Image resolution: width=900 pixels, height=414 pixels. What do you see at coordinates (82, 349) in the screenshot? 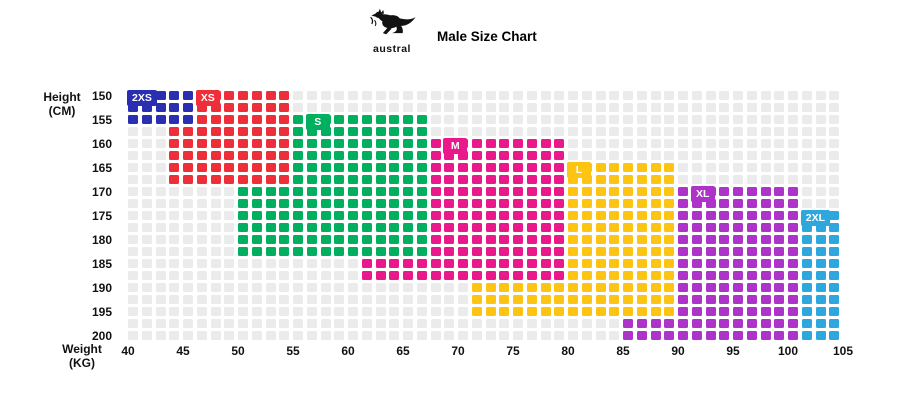
I see `x-axis-label-line1: Weight` at bounding box center [82, 349].